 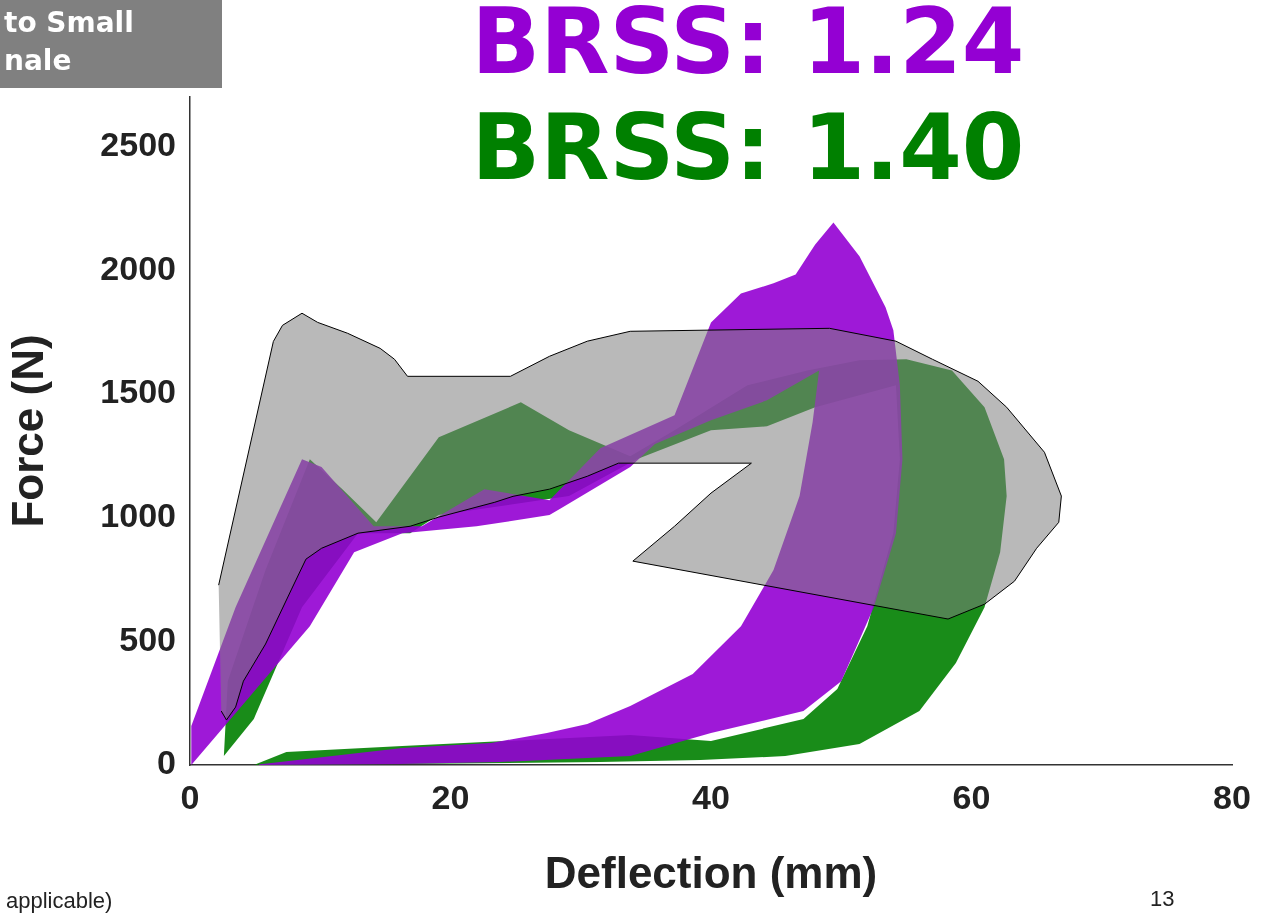 What do you see at coordinates (138, 514) in the screenshot?
I see `y-tick-label: 1000` at bounding box center [138, 514].